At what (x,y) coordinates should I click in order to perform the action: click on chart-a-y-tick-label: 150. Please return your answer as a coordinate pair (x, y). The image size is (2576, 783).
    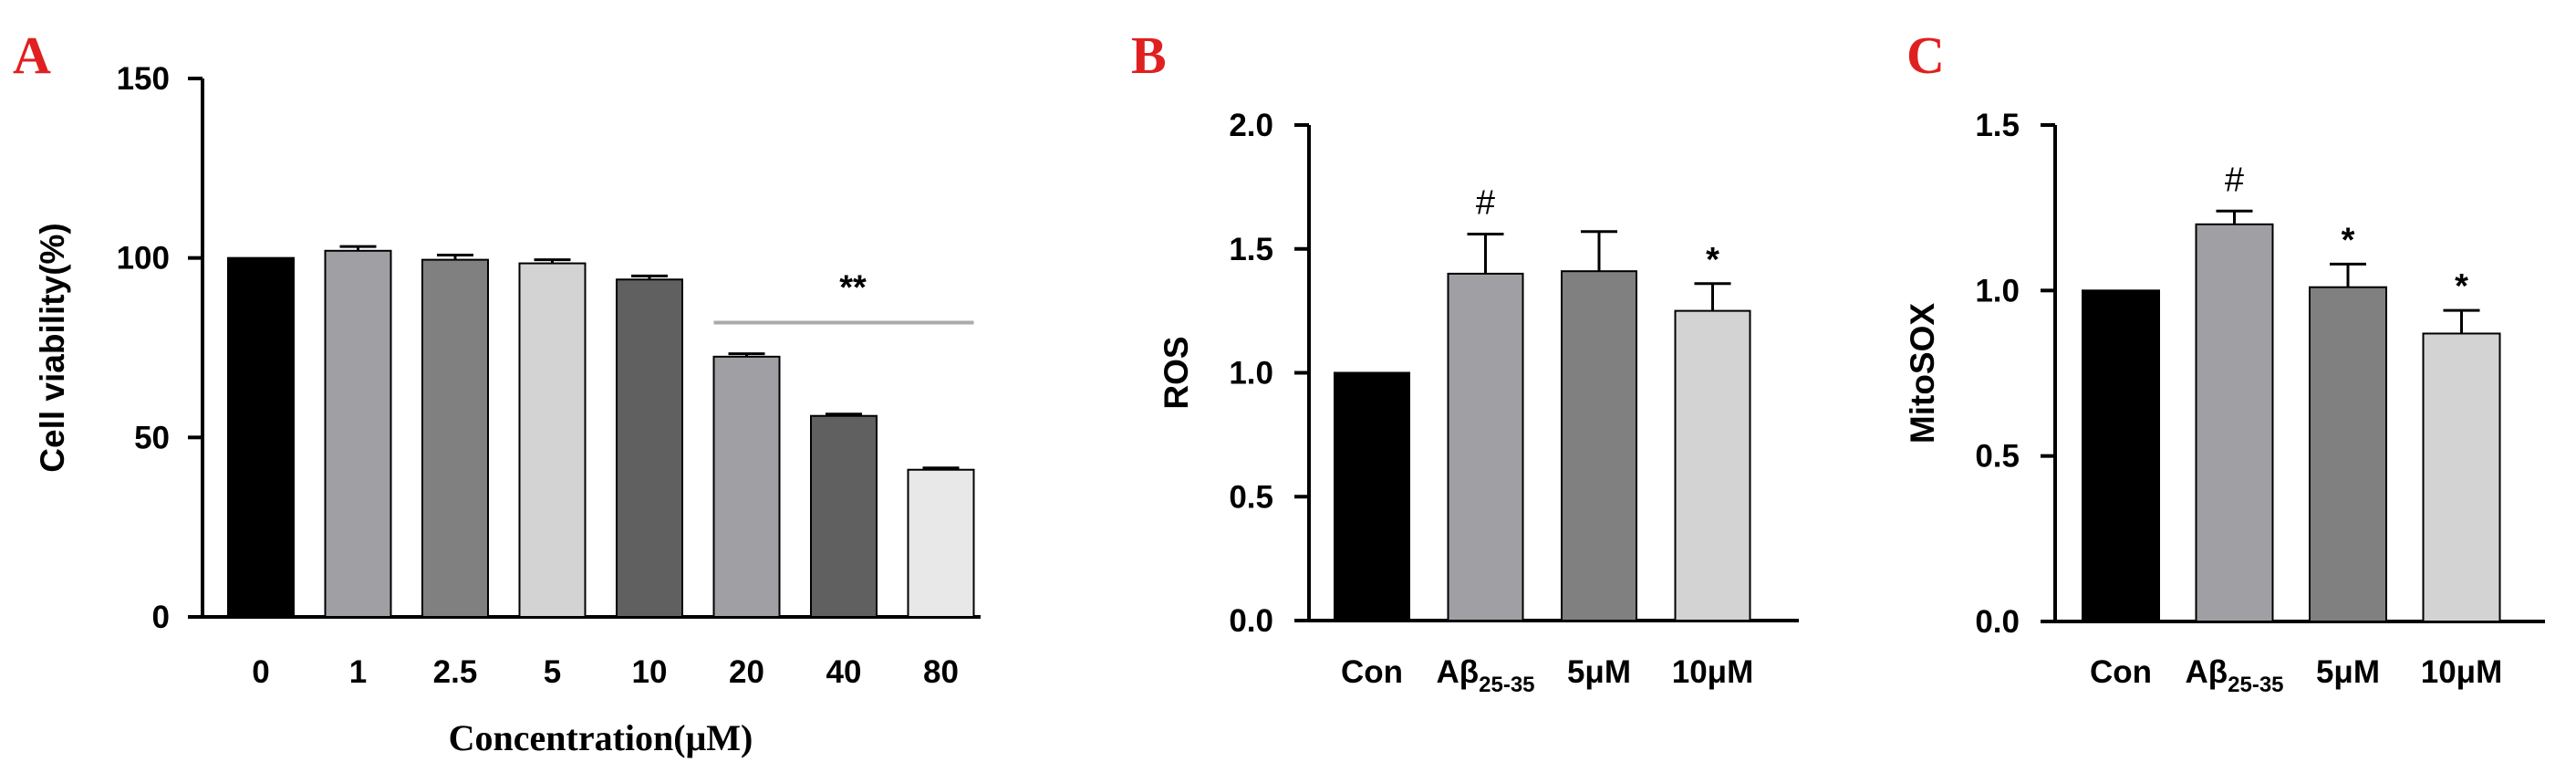
    Looking at the image, I should click on (143, 79).